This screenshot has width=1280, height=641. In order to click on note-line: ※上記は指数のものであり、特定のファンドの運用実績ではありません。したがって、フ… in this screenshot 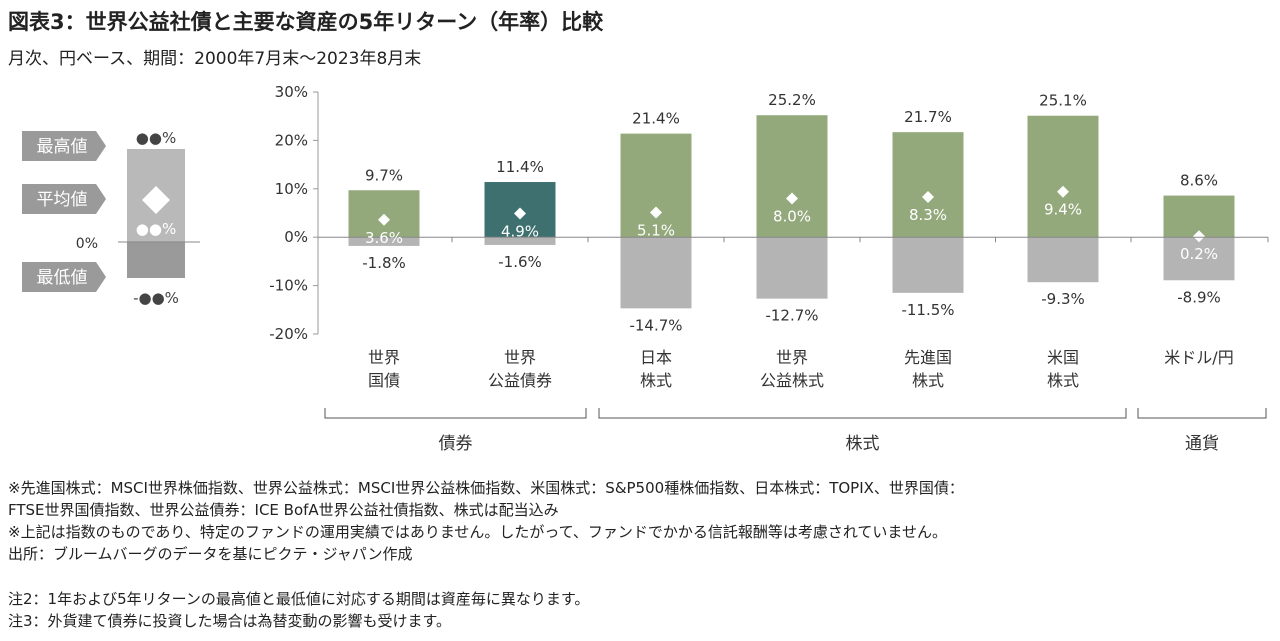, I will do `click(477, 532)`.